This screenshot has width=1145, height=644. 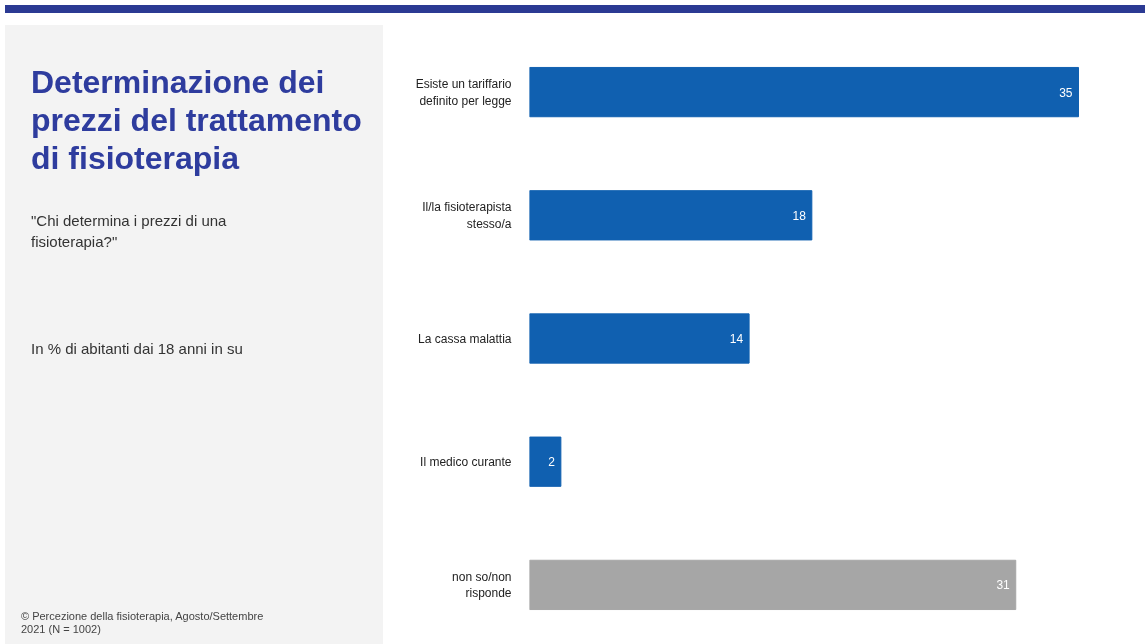 What do you see at coordinates (129, 232) in the screenshot?
I see `text: "Chi determina i prezzi di una fisioterapia?"` at bounding box center [129, 232].